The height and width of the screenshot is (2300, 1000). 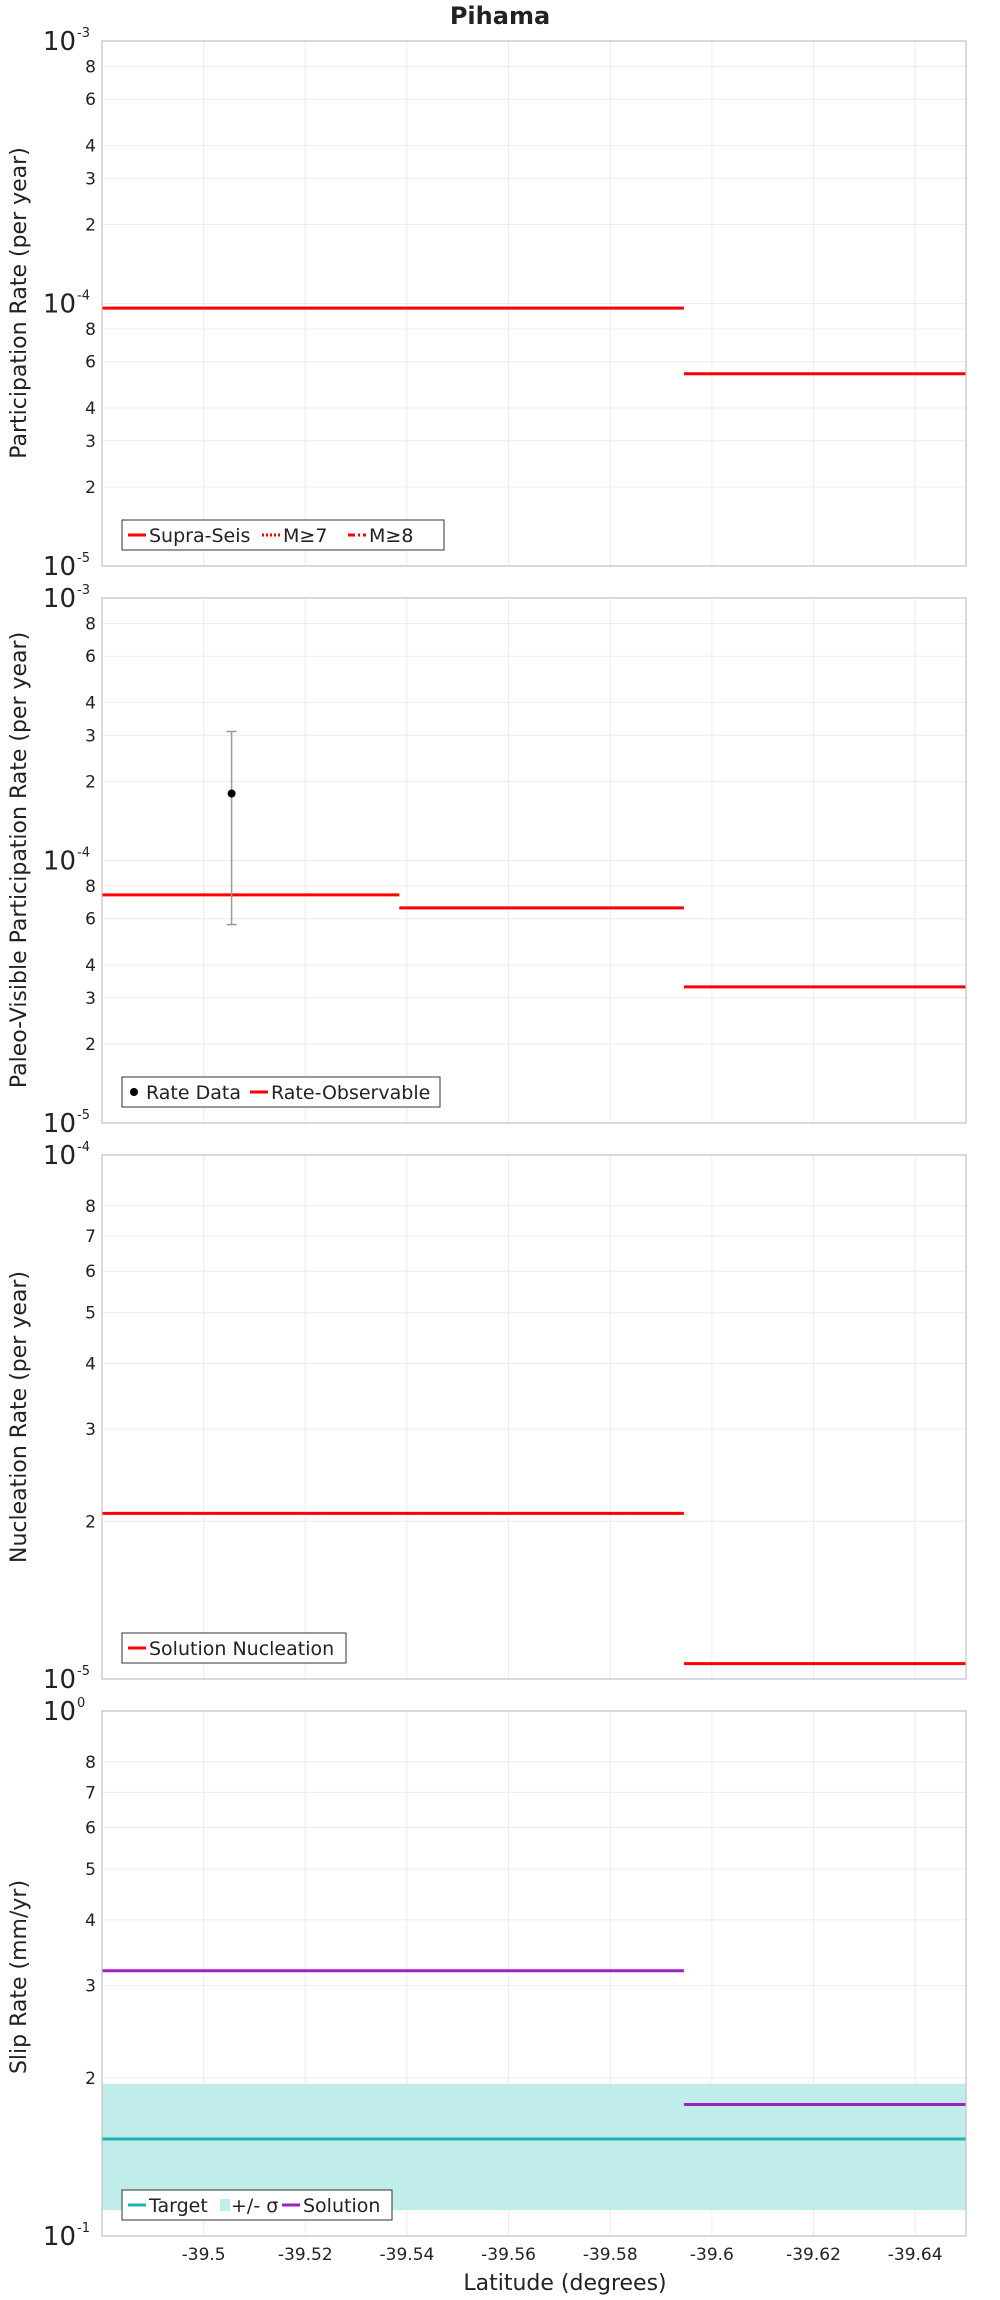 What do you see at coordinates (19, 1417) in the screenshot?
I see `y-axis-label-nucleation: Nucleation Rate (per year)` at bounding box center [19, 1417].